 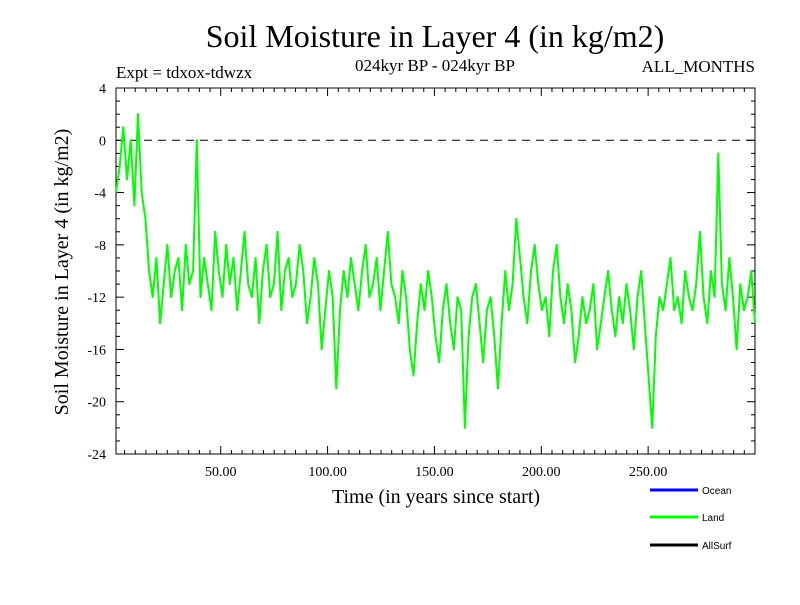 I want to click on period-label: 024kyr BP - 024kyr BP, so click(x=435, y=65).